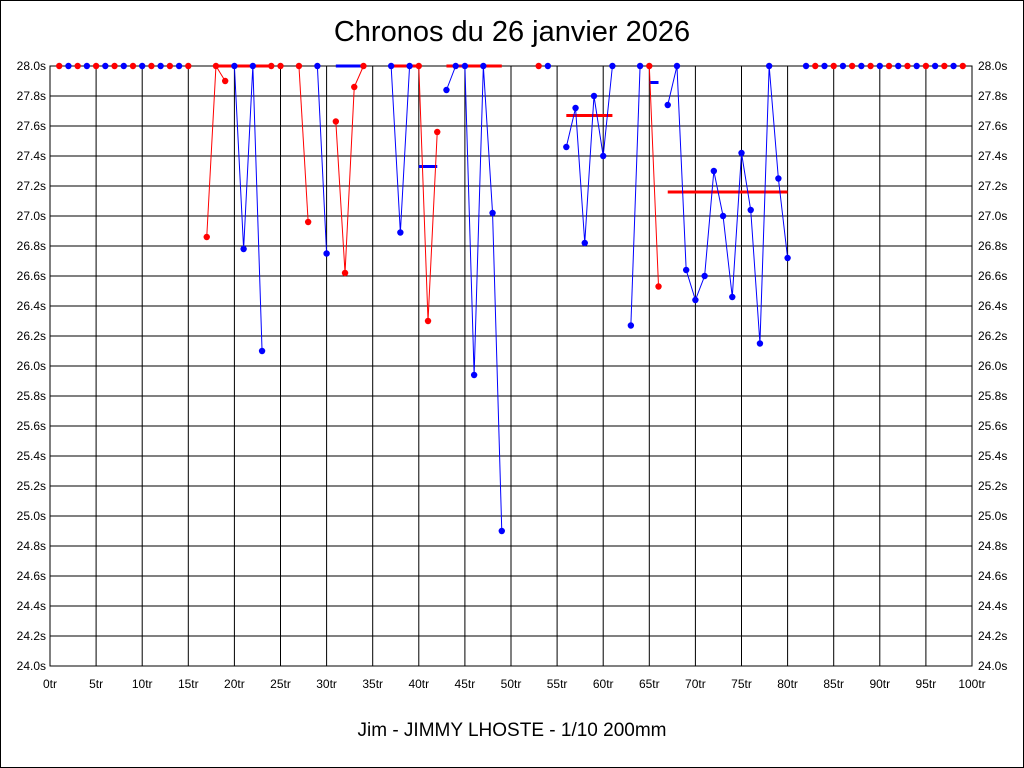 The image size is (1024, 768). I want to click on x-tick-label: 45tr, so click(465, 684).